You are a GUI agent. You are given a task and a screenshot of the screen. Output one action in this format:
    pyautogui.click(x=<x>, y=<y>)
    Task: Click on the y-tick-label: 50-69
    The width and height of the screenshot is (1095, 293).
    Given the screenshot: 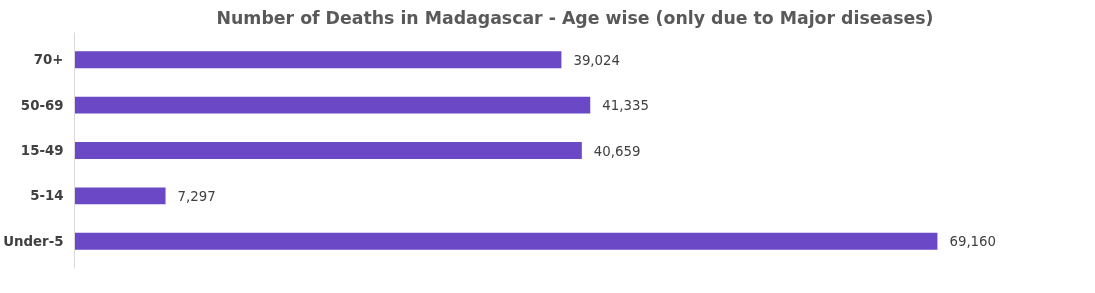 What is the action you would take?
    pyautogui.click(x=42, y=105)
    